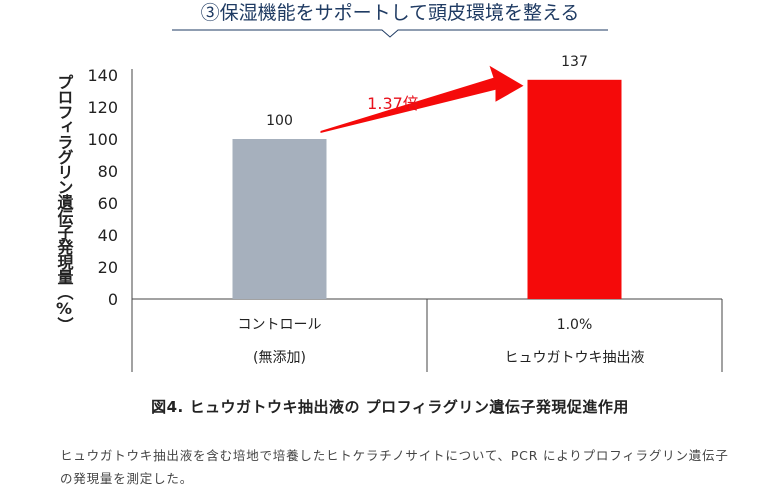 Image resolution: width=780 pixels, height=492 pixels. What do you see at coordinates (108, 235) in the screenshot?
I see `y-tick-label: 40` at bounding box center [108, 235].